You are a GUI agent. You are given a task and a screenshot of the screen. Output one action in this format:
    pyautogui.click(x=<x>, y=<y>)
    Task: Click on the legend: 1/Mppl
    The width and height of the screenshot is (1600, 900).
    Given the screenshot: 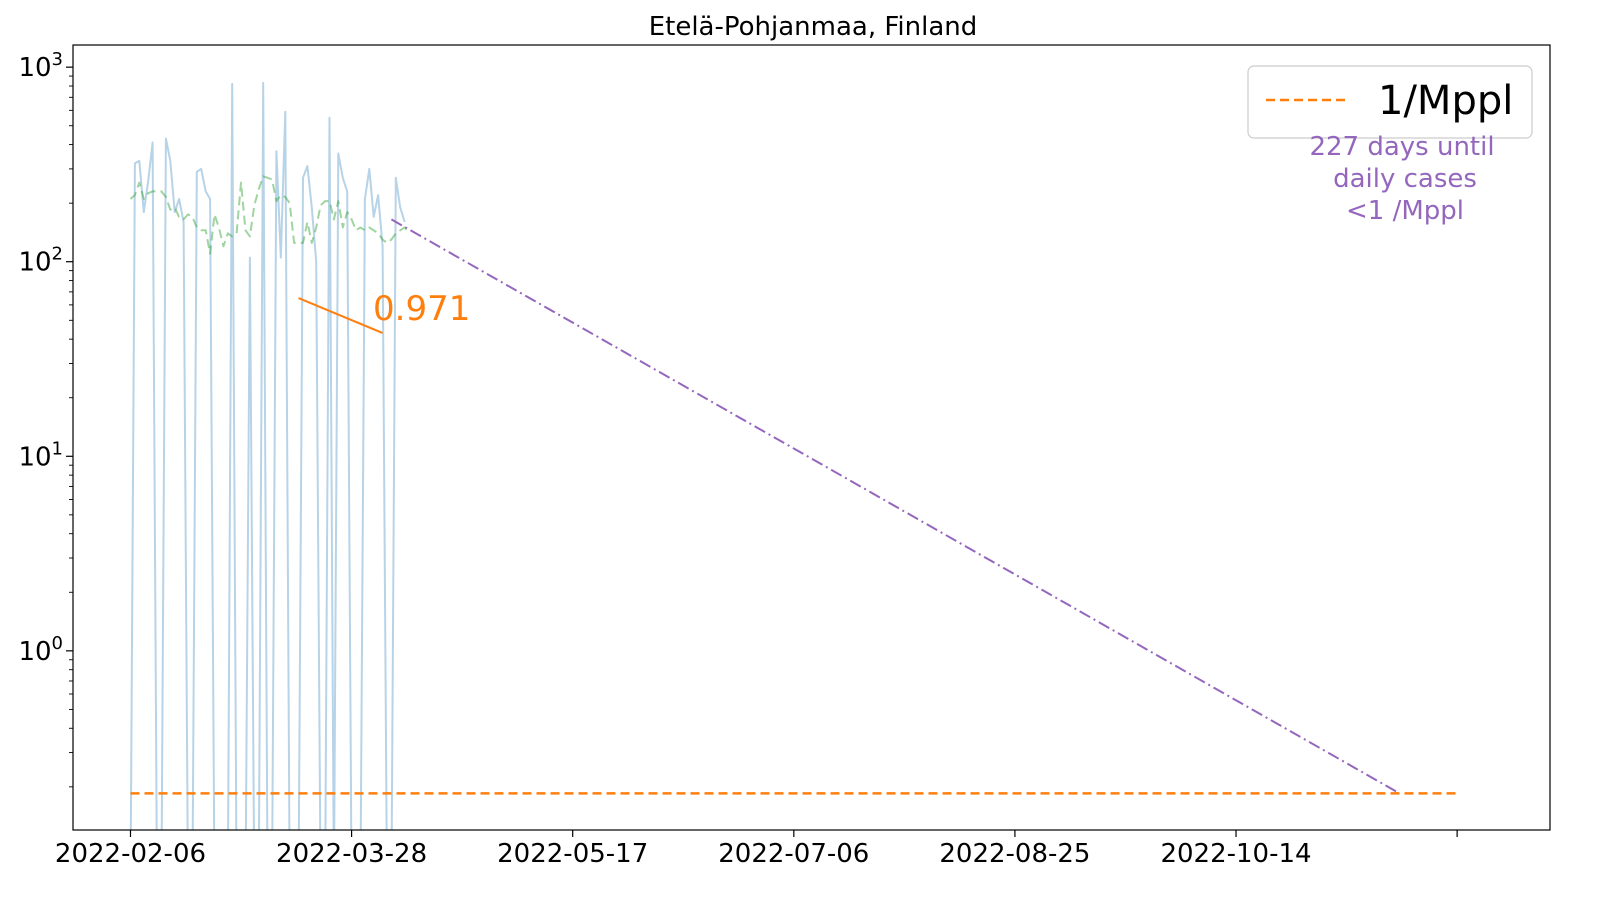 What is the action you would take?
    pyautogui.click(x=1390, y=102)
    